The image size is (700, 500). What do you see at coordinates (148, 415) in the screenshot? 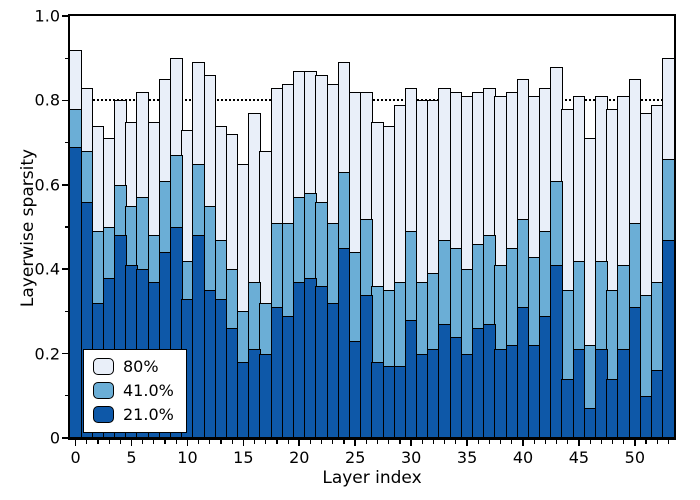
I see `legend-label: 21.0%` at bounding box center [148, 415].